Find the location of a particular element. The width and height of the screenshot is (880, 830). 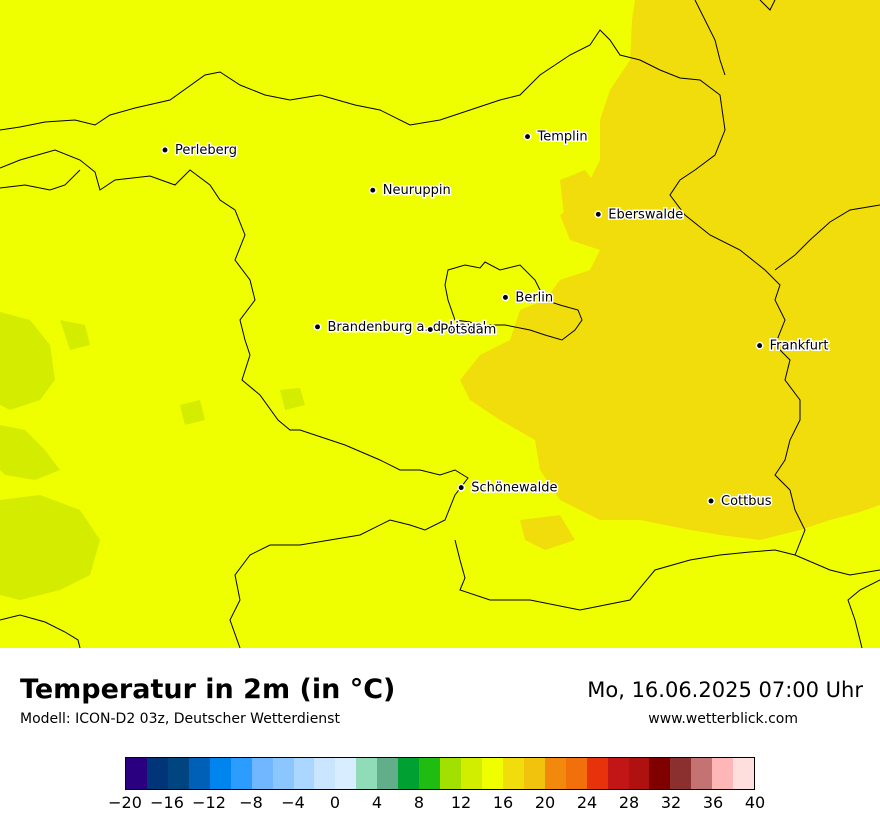

colorbar-tick-label: −4 is located at coordinates (293, 802).